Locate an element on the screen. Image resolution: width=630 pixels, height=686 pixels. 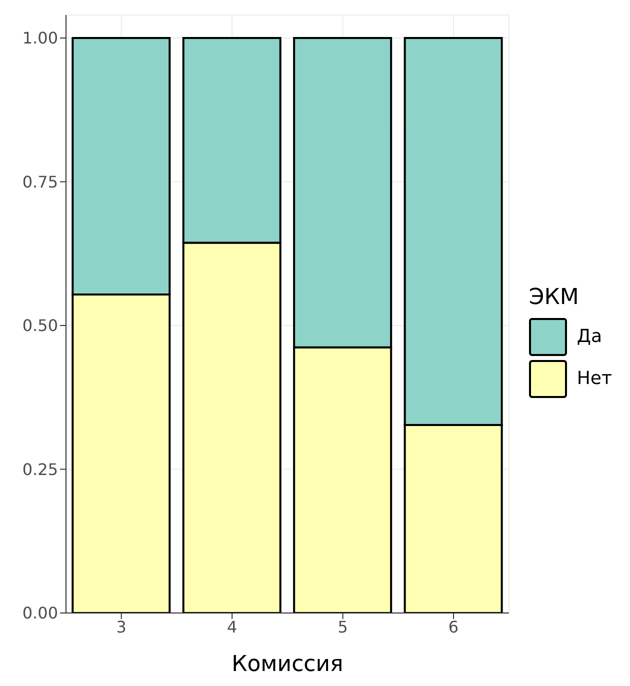
x-tick-label: 3 is located at coordinates (121, 626).